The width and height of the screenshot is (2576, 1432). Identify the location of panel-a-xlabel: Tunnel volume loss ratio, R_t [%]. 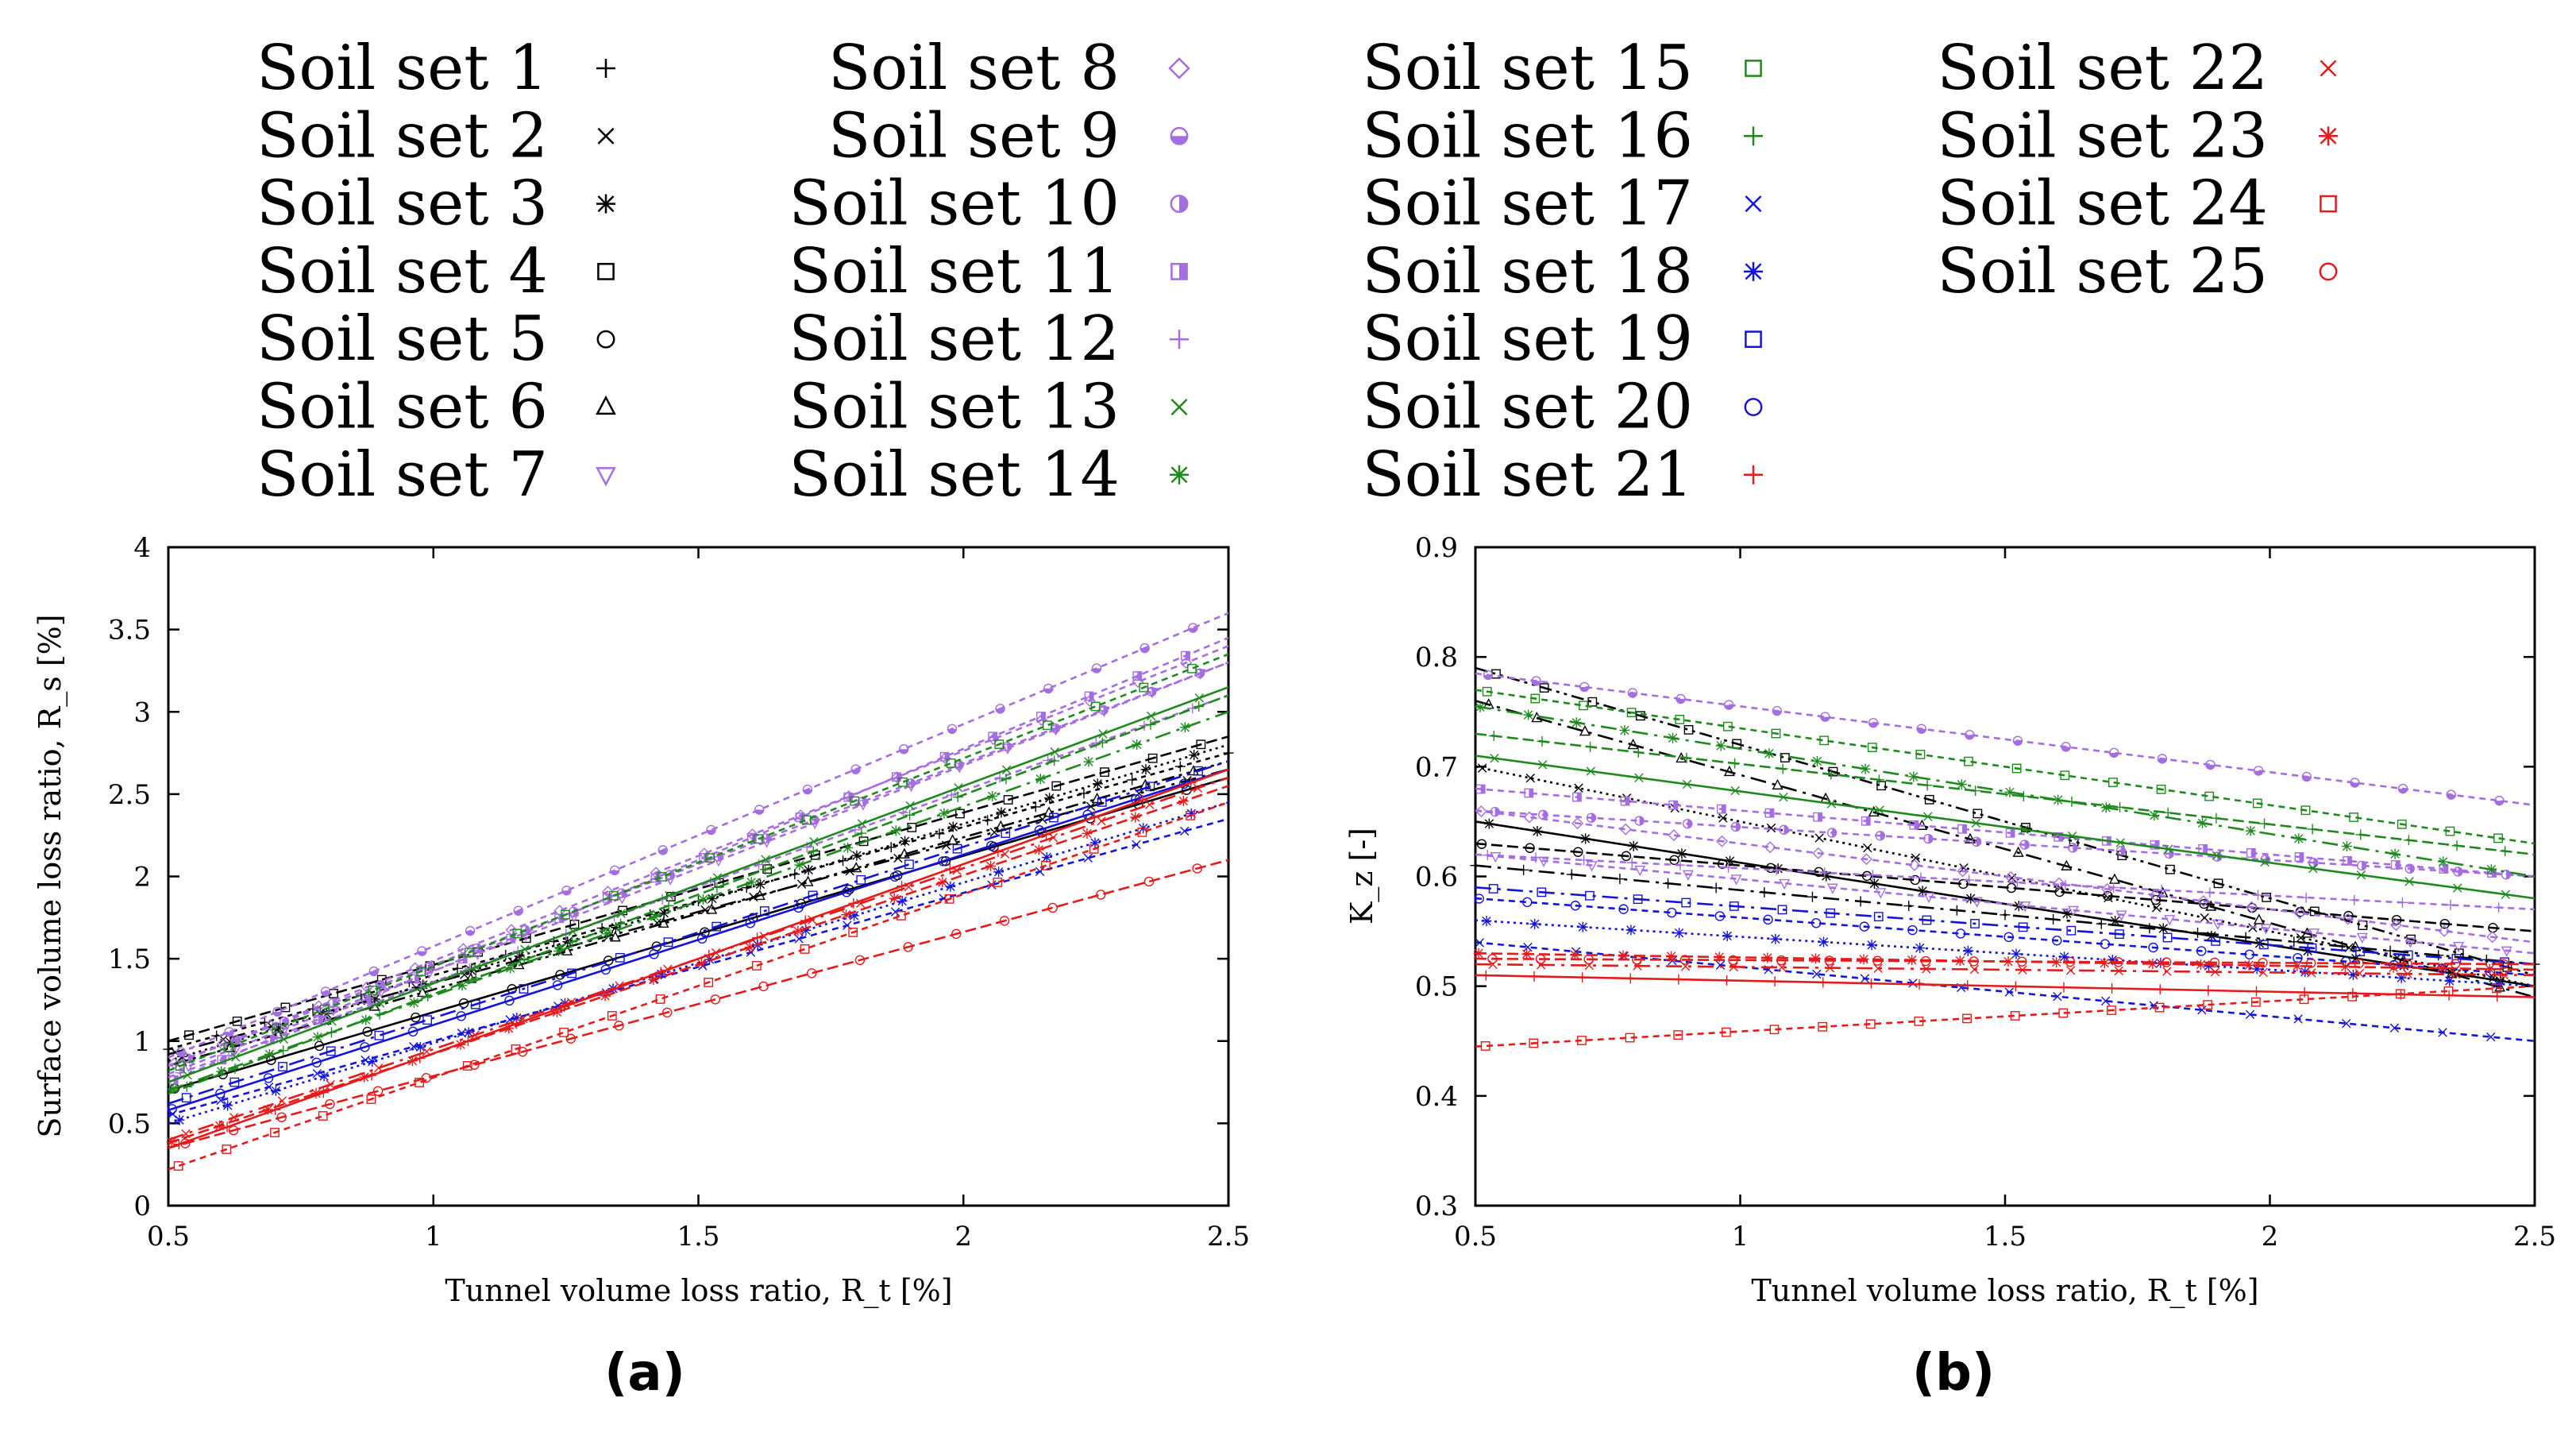
(698, 1291).